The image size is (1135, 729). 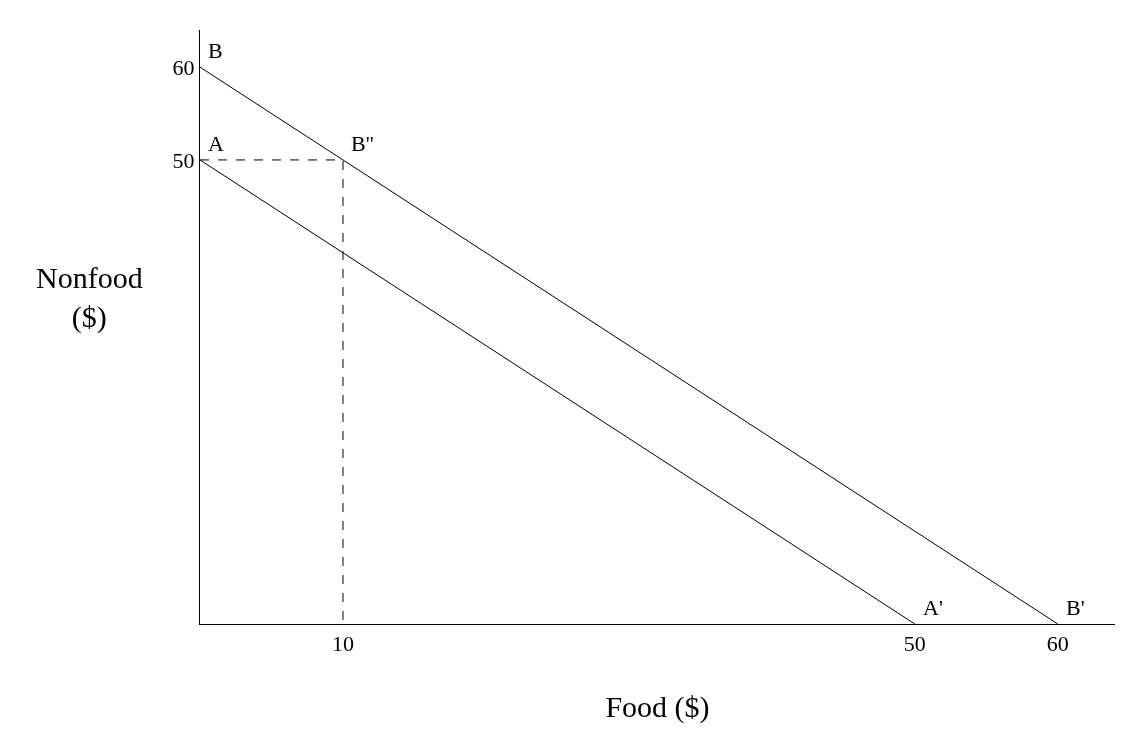 I want to click on x-tick-label: 60, so click(x=1057, y=644).